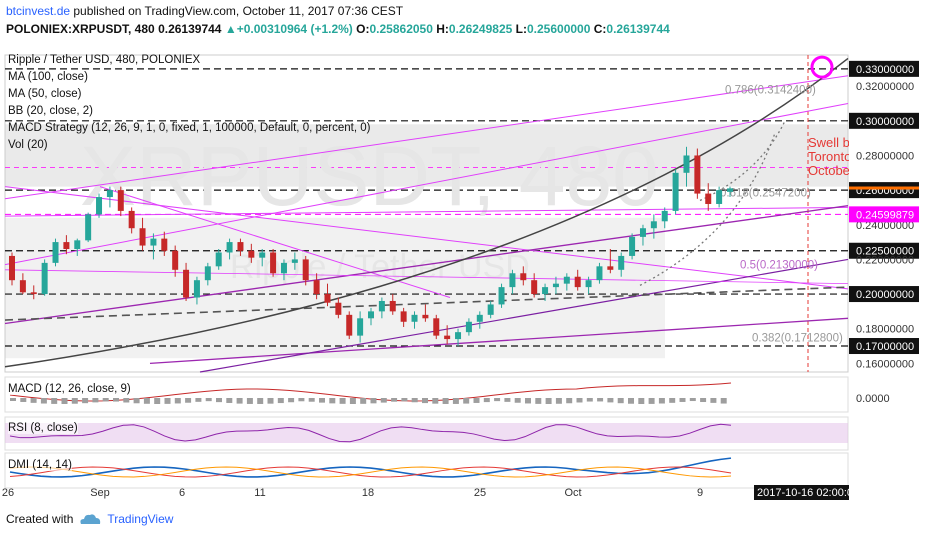  What do you see at coordinates (700, 493) in the screenshot?
I see `time-tick-label: 9` at bounding box center [700, 493].